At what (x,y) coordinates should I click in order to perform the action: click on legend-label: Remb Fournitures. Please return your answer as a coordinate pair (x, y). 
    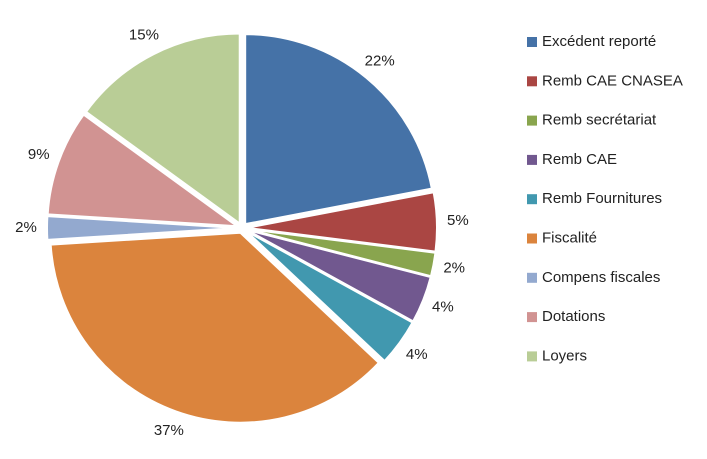
    Looking at the image, I should click on (602, 198).